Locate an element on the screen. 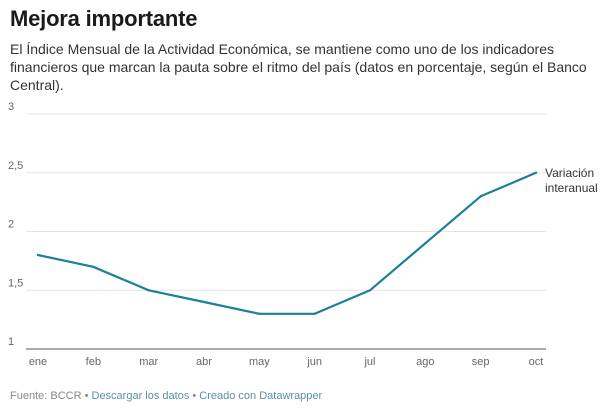  x-tick-label: feb is located at coordinates (93, 362).